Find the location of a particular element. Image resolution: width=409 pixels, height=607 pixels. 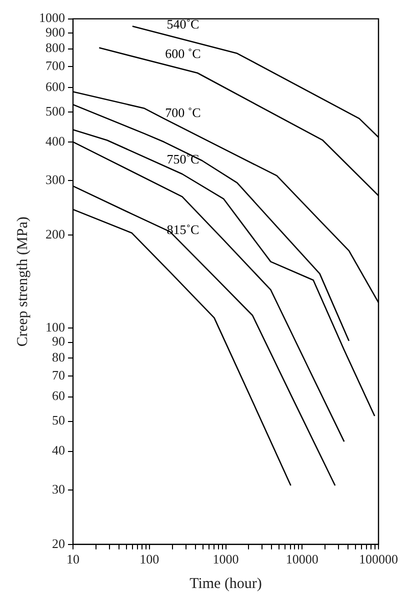

x-tick-label: 100000 is located at coordinates (378, 559).